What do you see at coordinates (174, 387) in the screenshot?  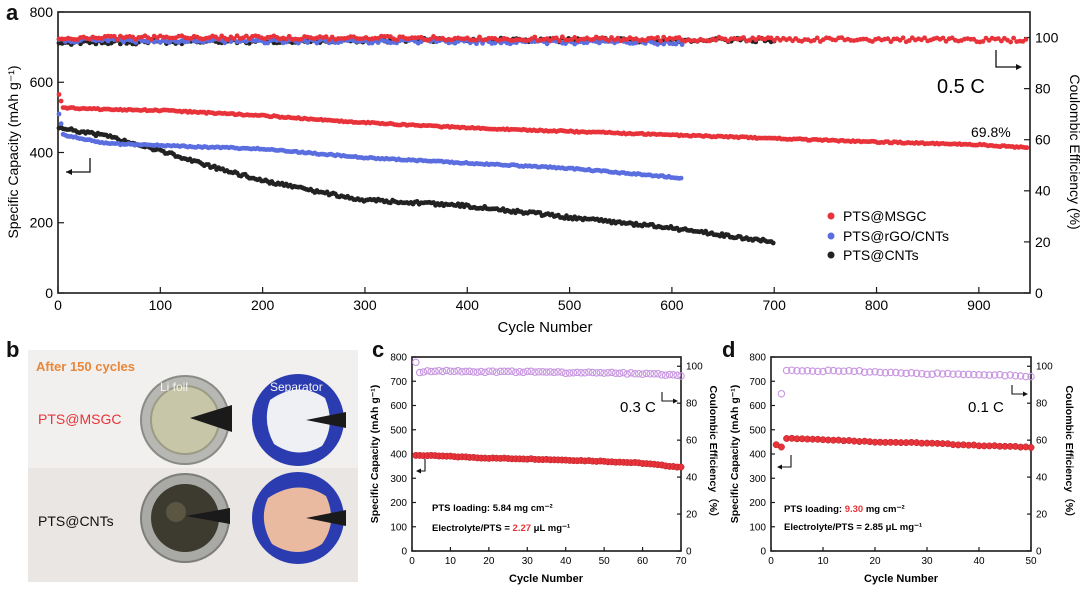 I see `photo-col-label-li: Li foil` at bounding box center [174, 387].